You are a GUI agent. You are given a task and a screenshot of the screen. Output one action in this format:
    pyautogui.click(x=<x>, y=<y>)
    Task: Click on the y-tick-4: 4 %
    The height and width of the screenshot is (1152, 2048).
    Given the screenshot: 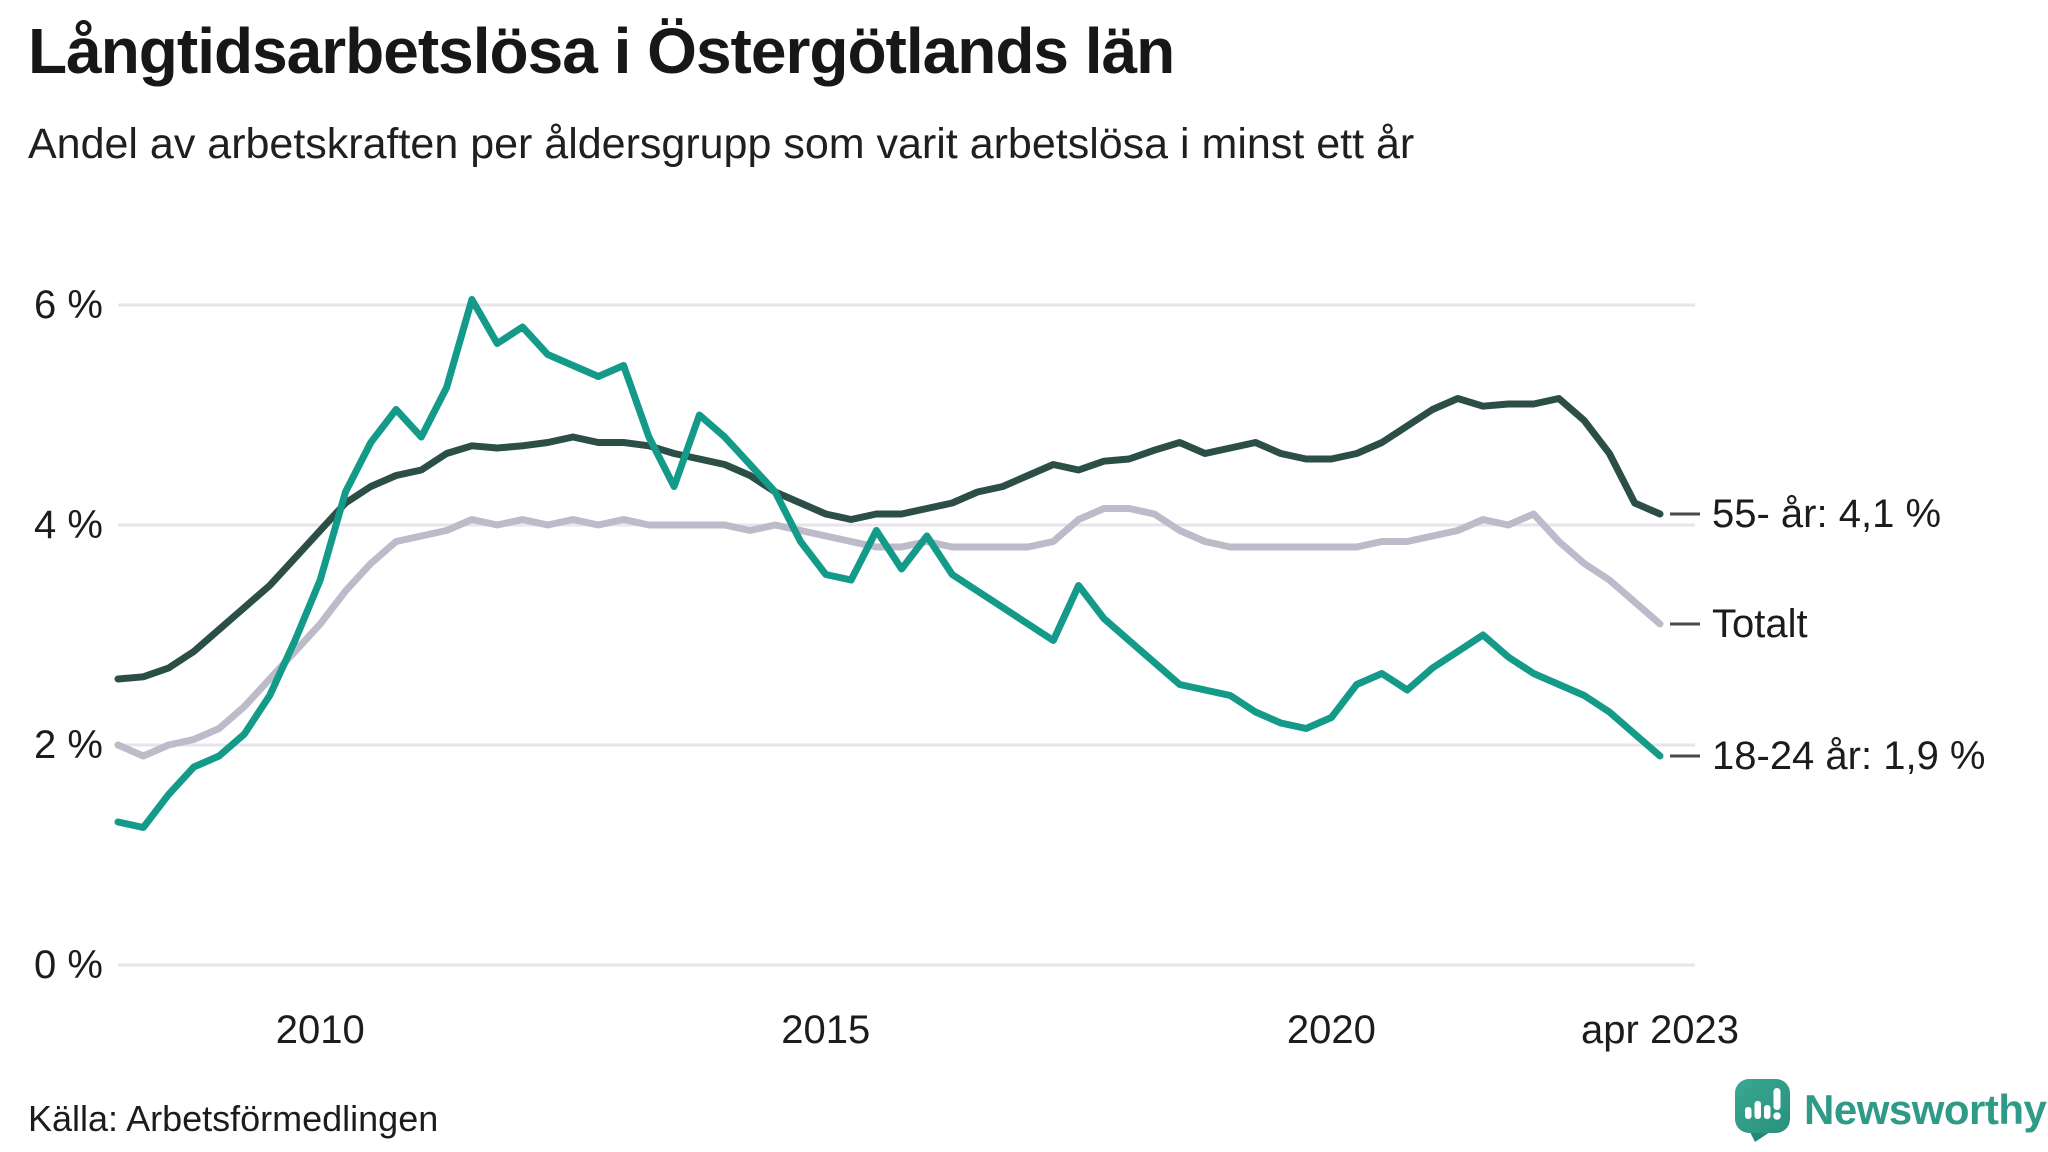 What is the action you would take?
    pyautogui.click(x=68, y=525)
    